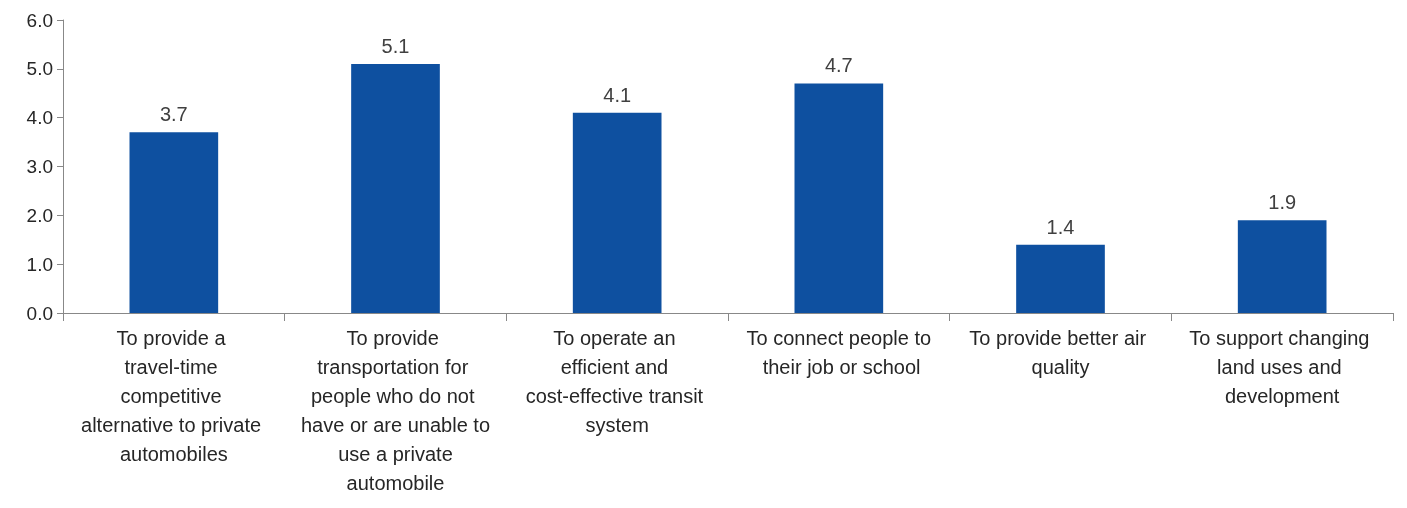  I want to click on y-tick-label: 0.0, so click(39, 313).